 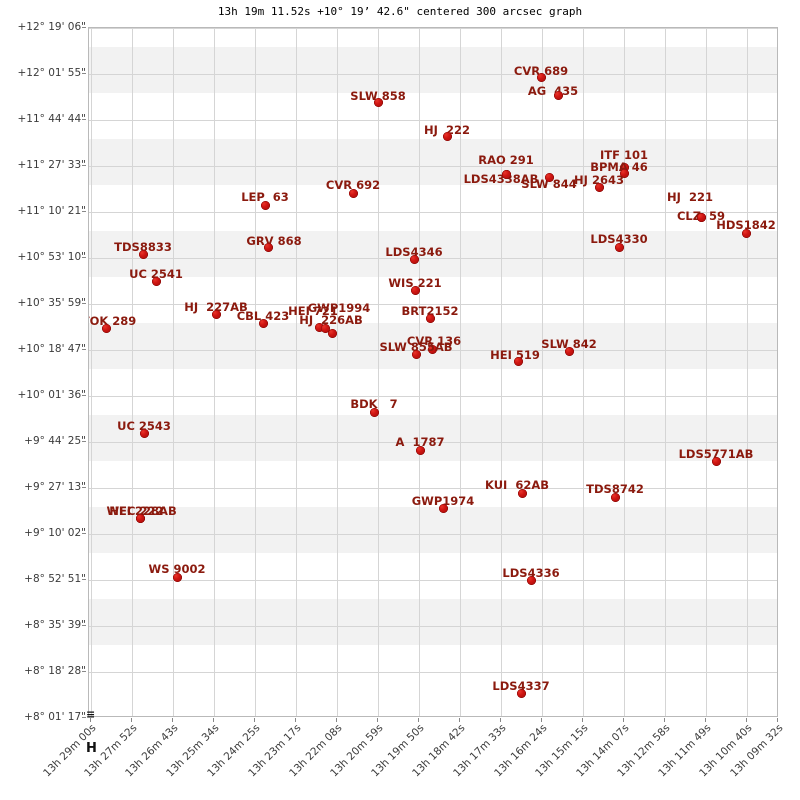 What do you see at coordinates (313, 311) in the screenshot?
I see `star-label: HEI 721` at bounding box center [313, 311].